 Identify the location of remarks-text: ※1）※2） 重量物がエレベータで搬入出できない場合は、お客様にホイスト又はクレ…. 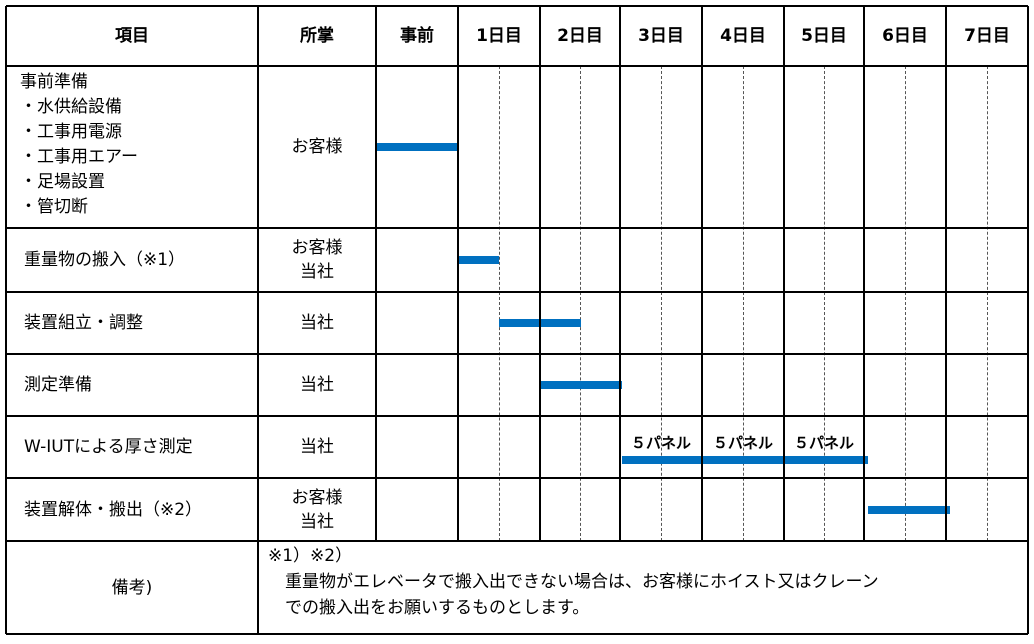
(573, 582).